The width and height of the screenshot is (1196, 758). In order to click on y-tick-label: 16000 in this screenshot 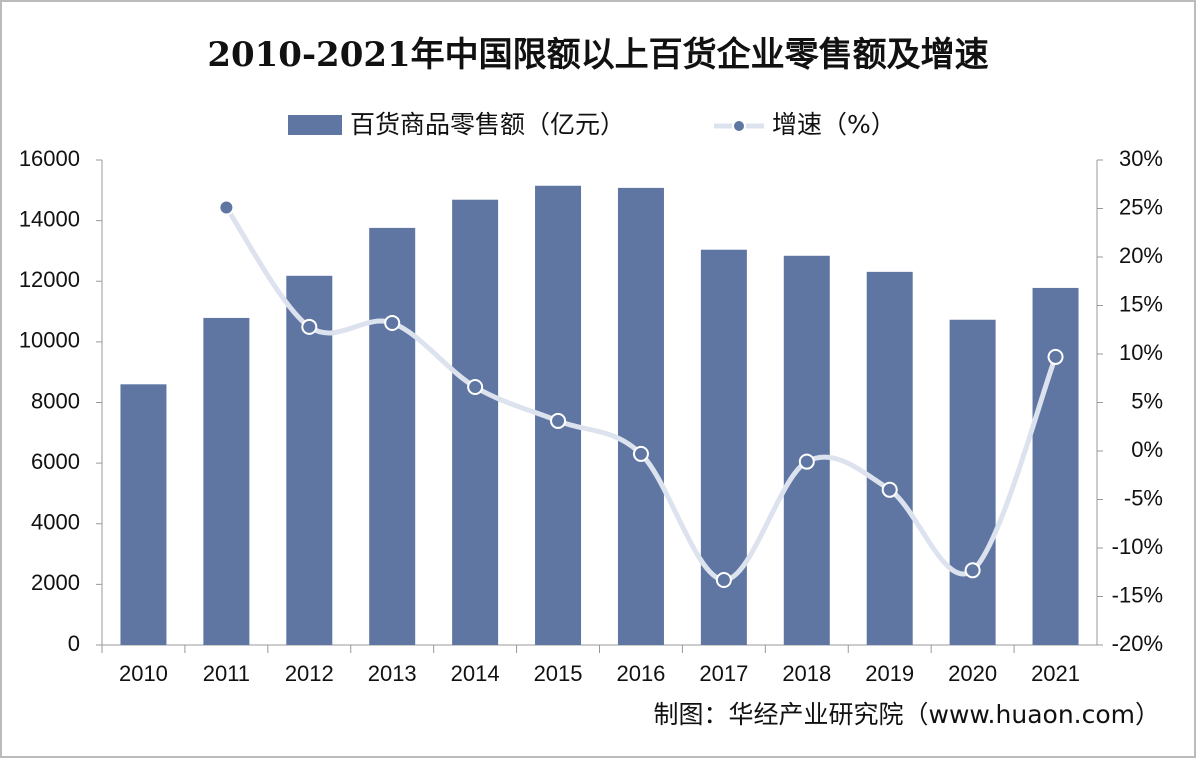, I will do `click(49, 158)`.